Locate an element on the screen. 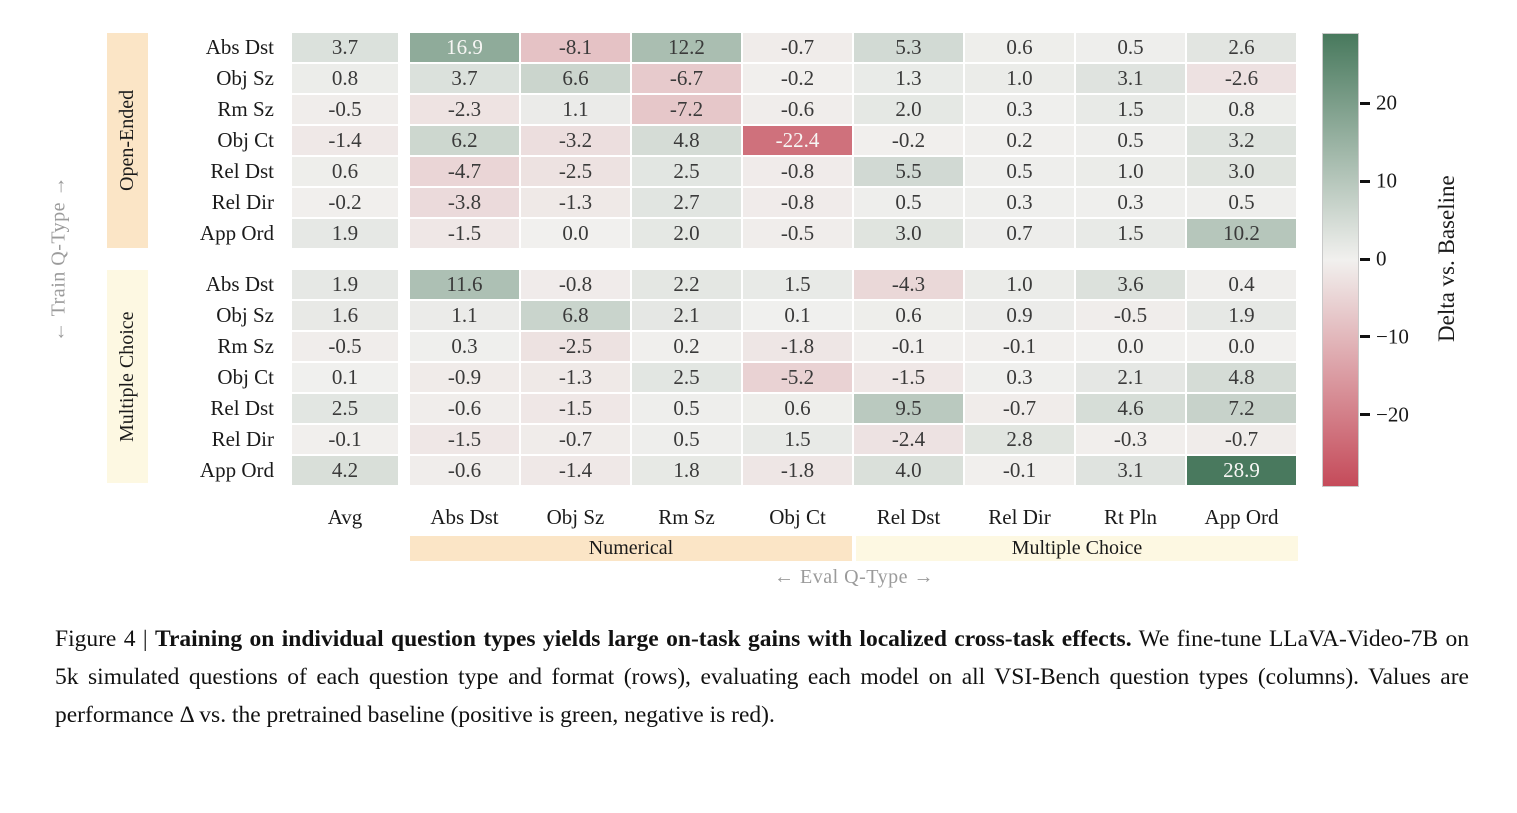 The height and width of the screenshot is (813, 1517). heatmap-cell: -1.3 is located at coordinates (575, 377).